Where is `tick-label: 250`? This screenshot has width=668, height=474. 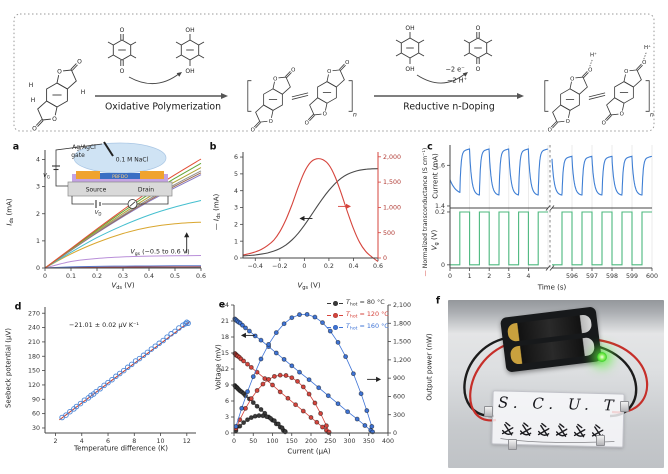 tick-label: 250 is located at coordinates (330, 441).